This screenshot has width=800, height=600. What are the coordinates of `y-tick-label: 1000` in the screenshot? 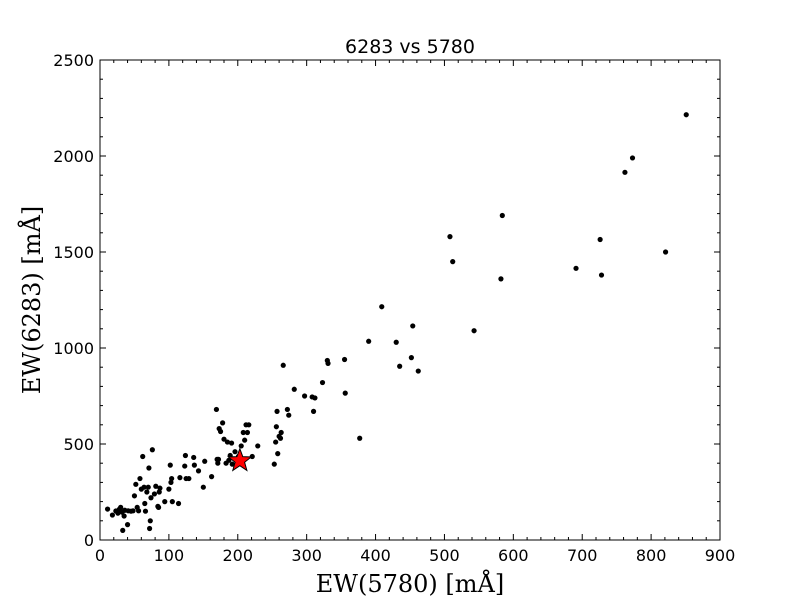 It's located at (73, 348).